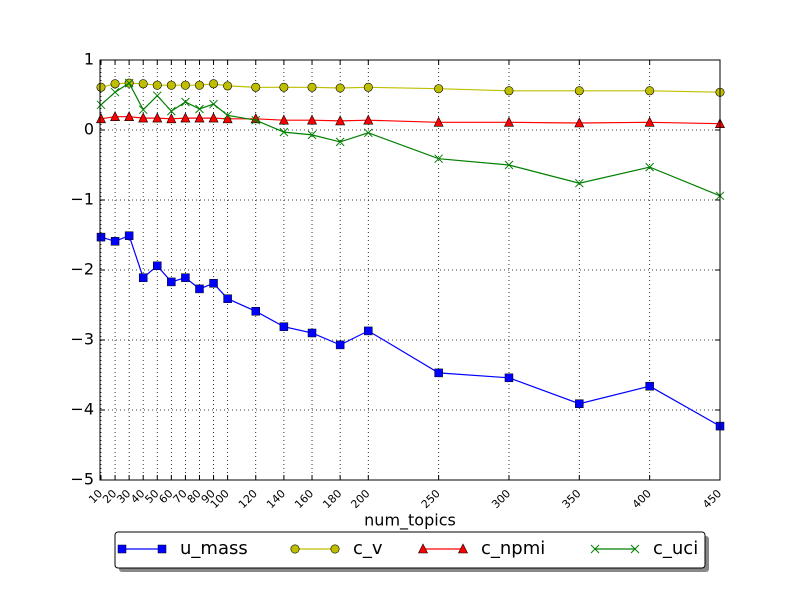 This screenshot has width=800, height=600. What do you see at coordinates (410, 550) in the screenshot?
I see `legend-frame` at bounding box center [410, 550].